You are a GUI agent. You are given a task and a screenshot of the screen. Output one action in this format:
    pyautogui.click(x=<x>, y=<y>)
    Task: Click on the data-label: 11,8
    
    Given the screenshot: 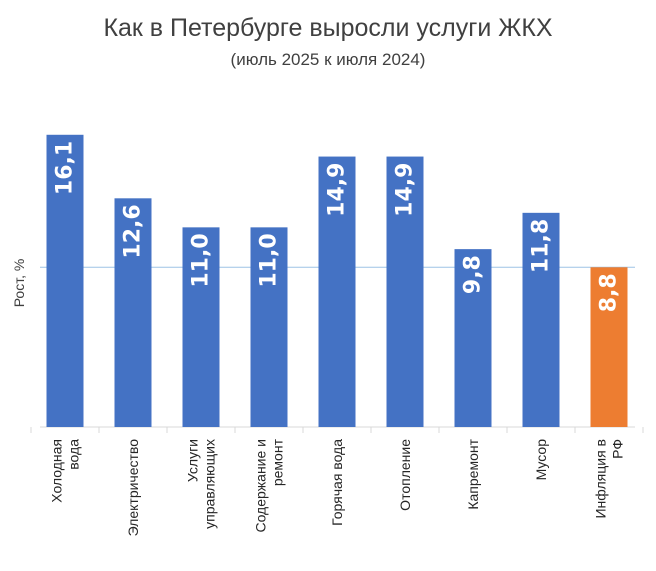 What is the action you would take?
    pyautogui.click(x=541, y=246)
    